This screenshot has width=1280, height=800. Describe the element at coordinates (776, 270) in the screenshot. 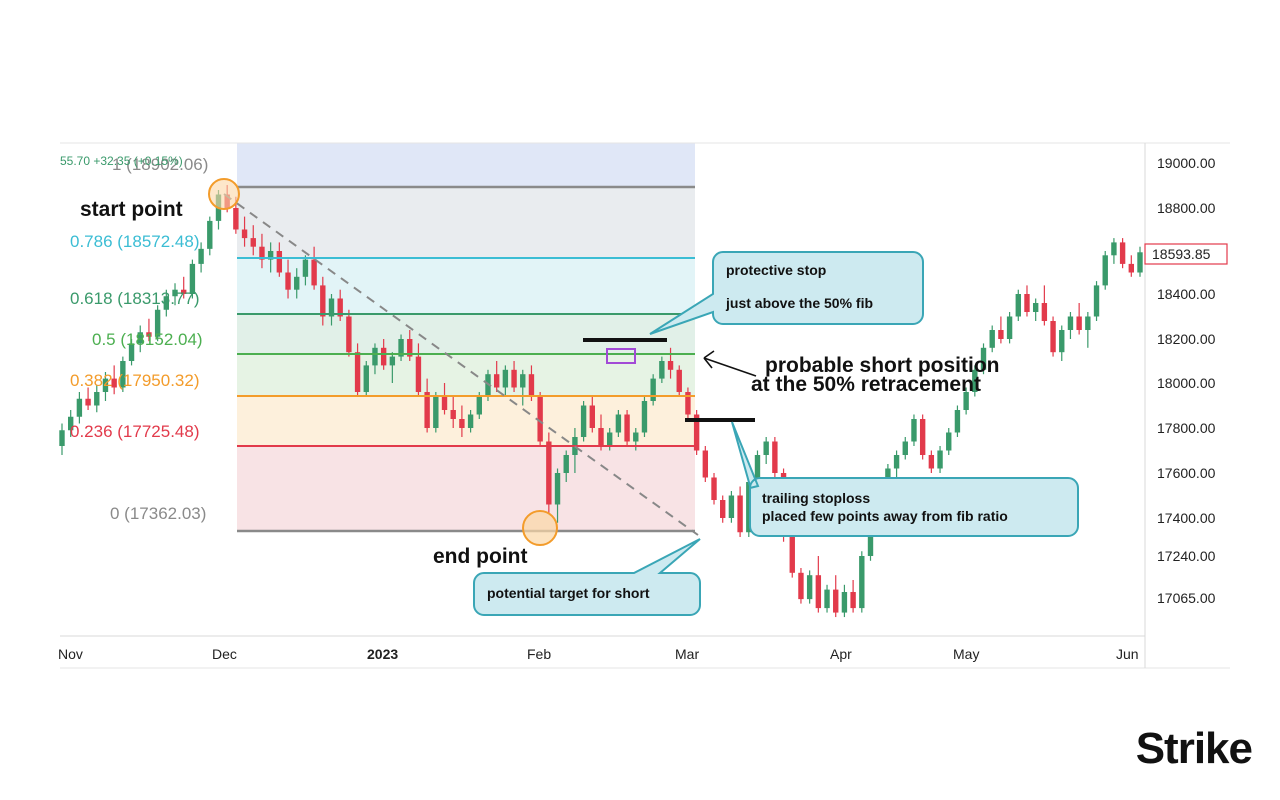

I see `protective-stop-text-1: protective stop` at that location.